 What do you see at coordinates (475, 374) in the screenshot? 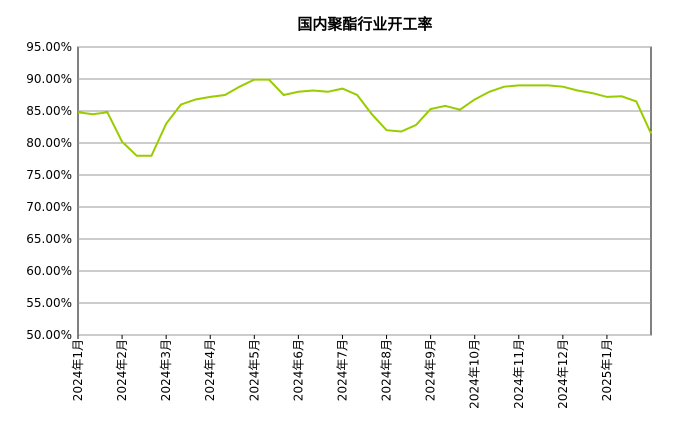
I see `x-tick-label: 2024年10月` at bounding box center [475, 374].